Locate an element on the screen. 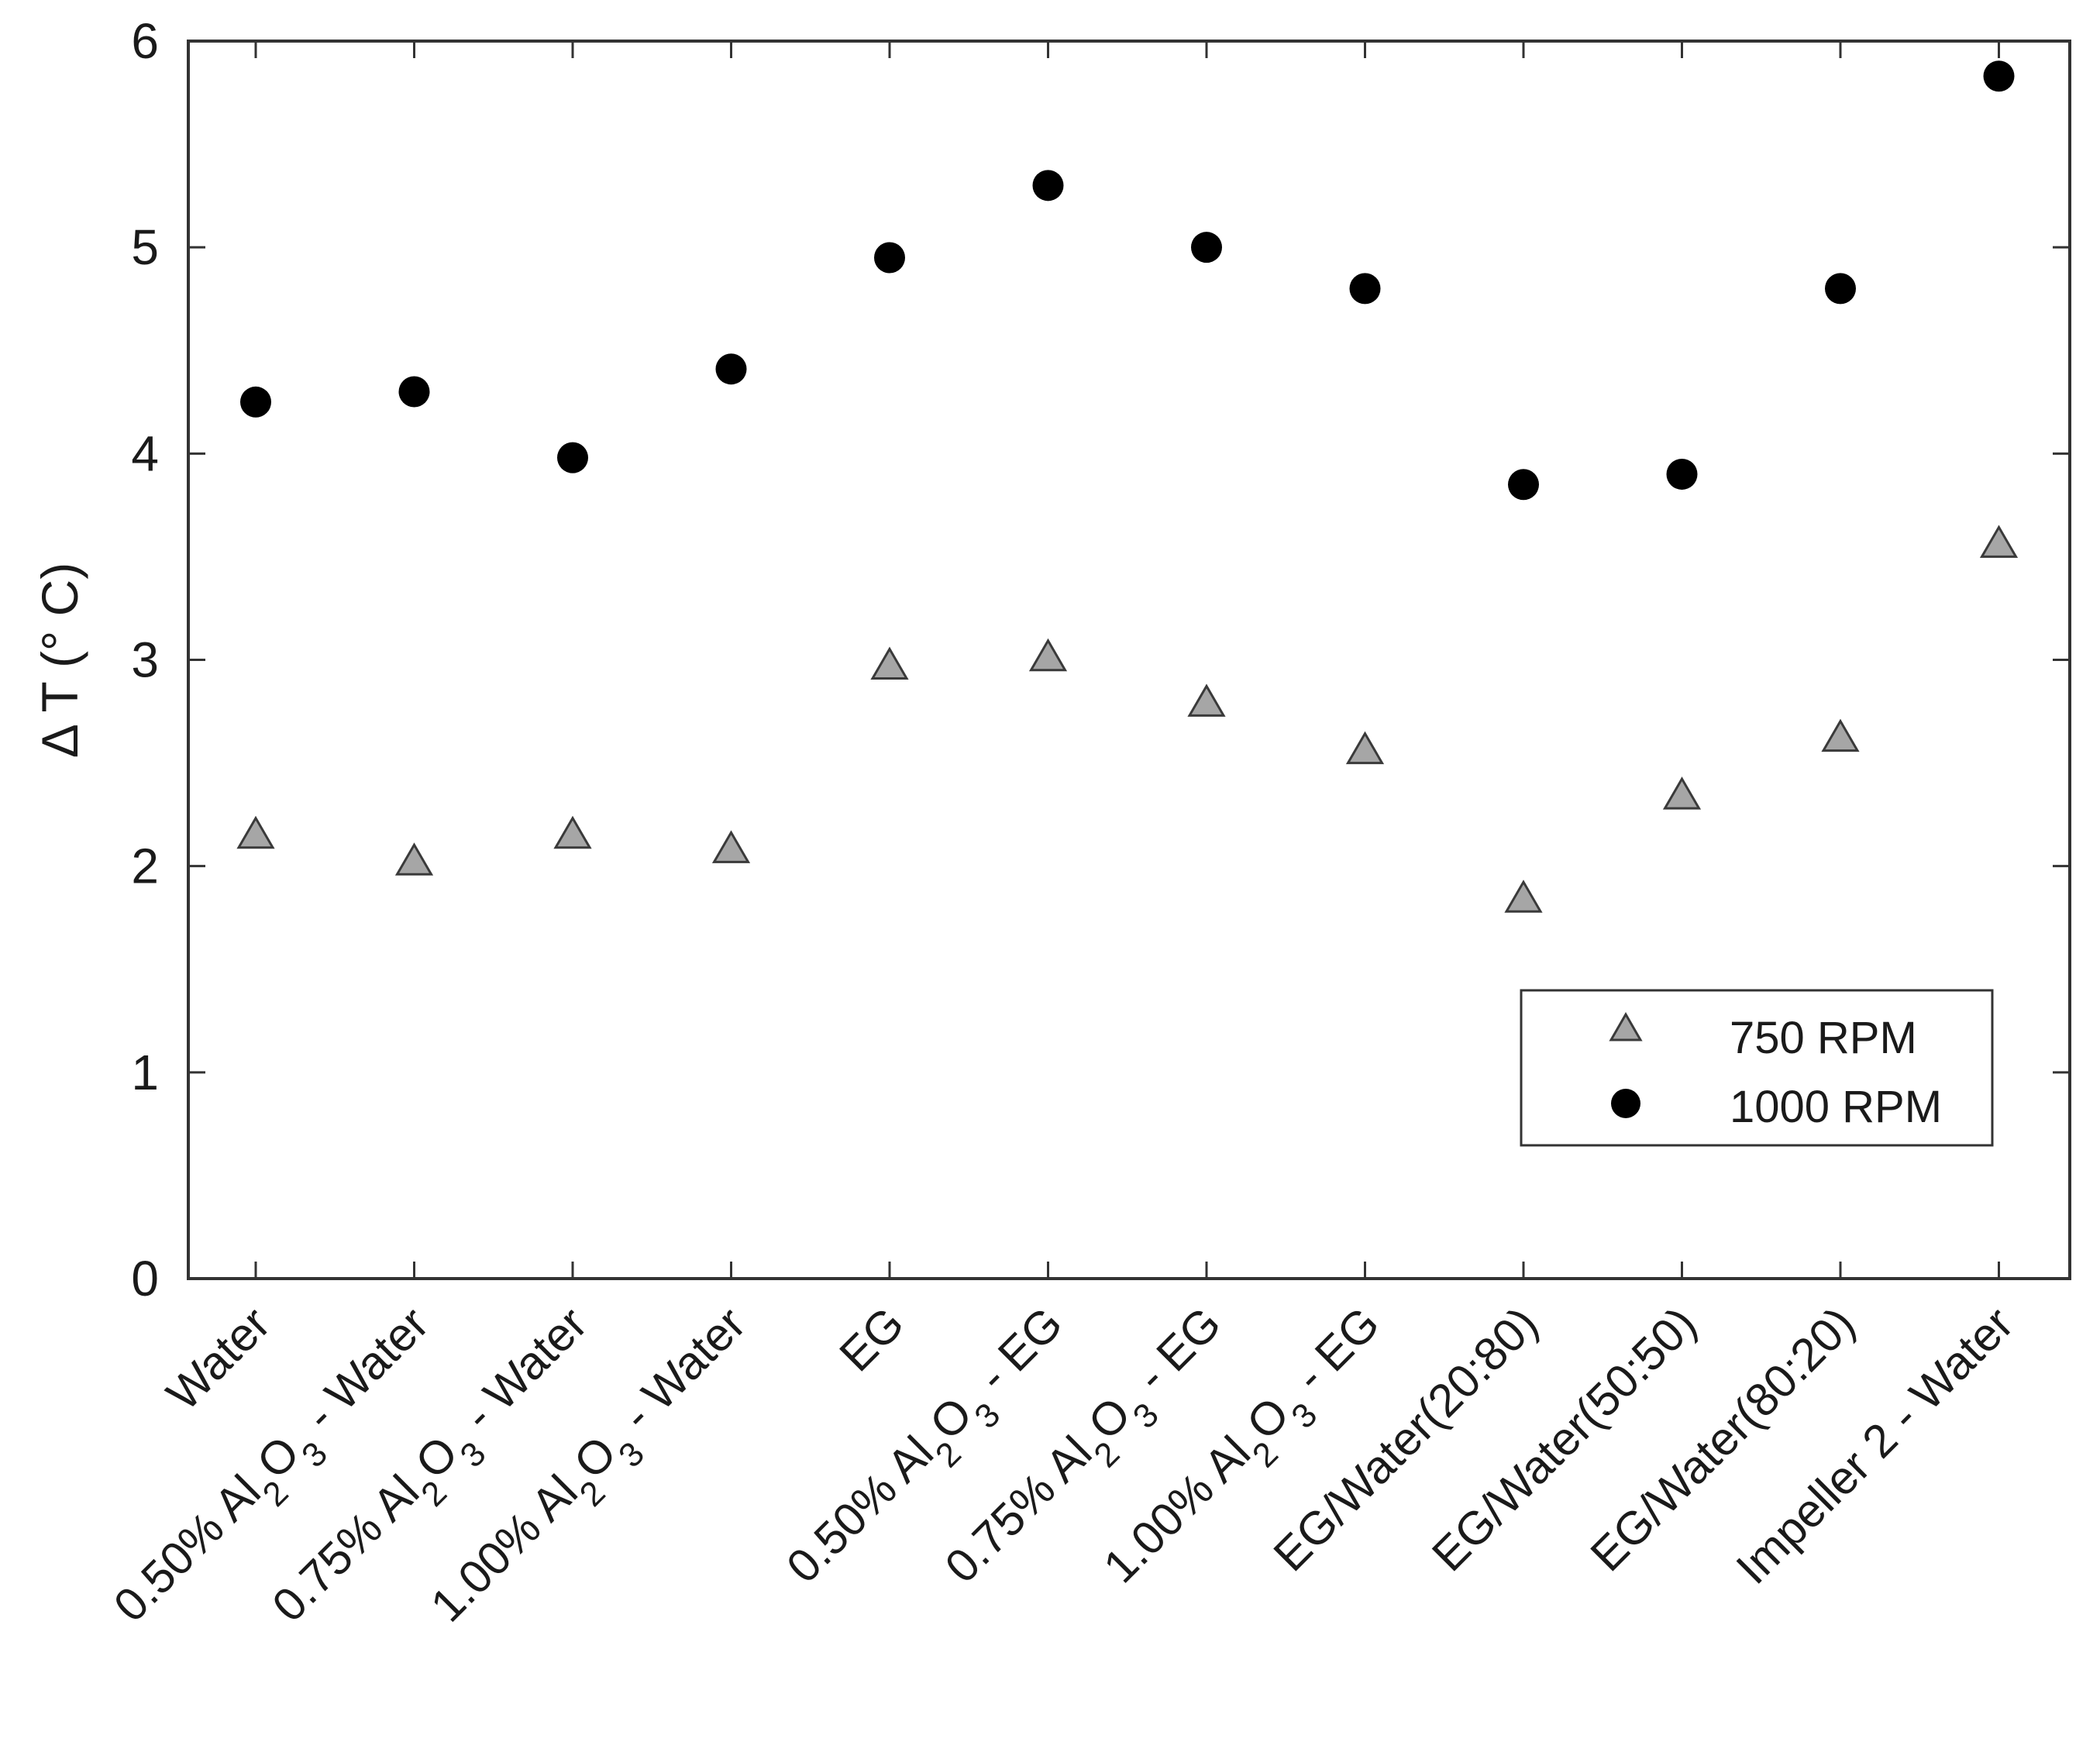 Image resolution: width=2100 pixels, height=1742 pixels. y-tick-label: 2 is located at coordinates (145, 866).